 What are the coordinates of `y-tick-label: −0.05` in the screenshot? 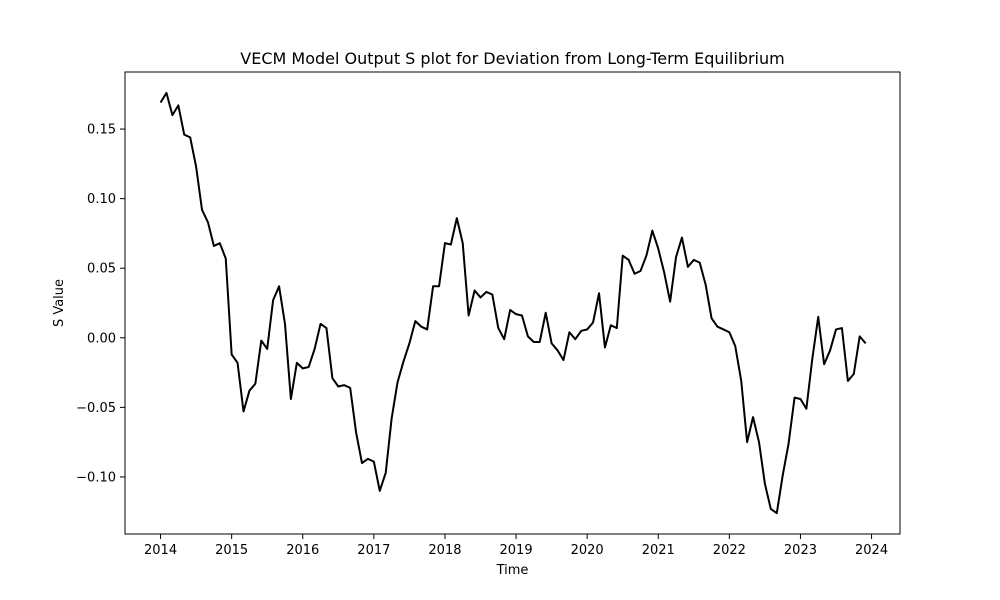 It's located at (96, 408).